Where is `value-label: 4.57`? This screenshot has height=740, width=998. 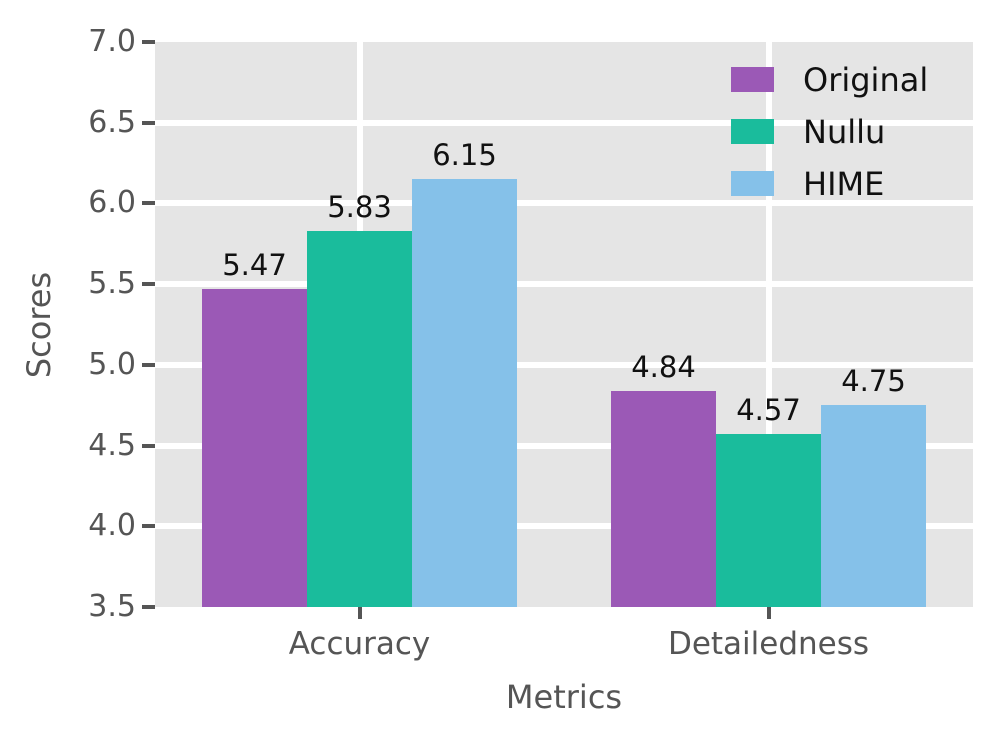 value-label: 4.57 is located at coordinates (768, 410).